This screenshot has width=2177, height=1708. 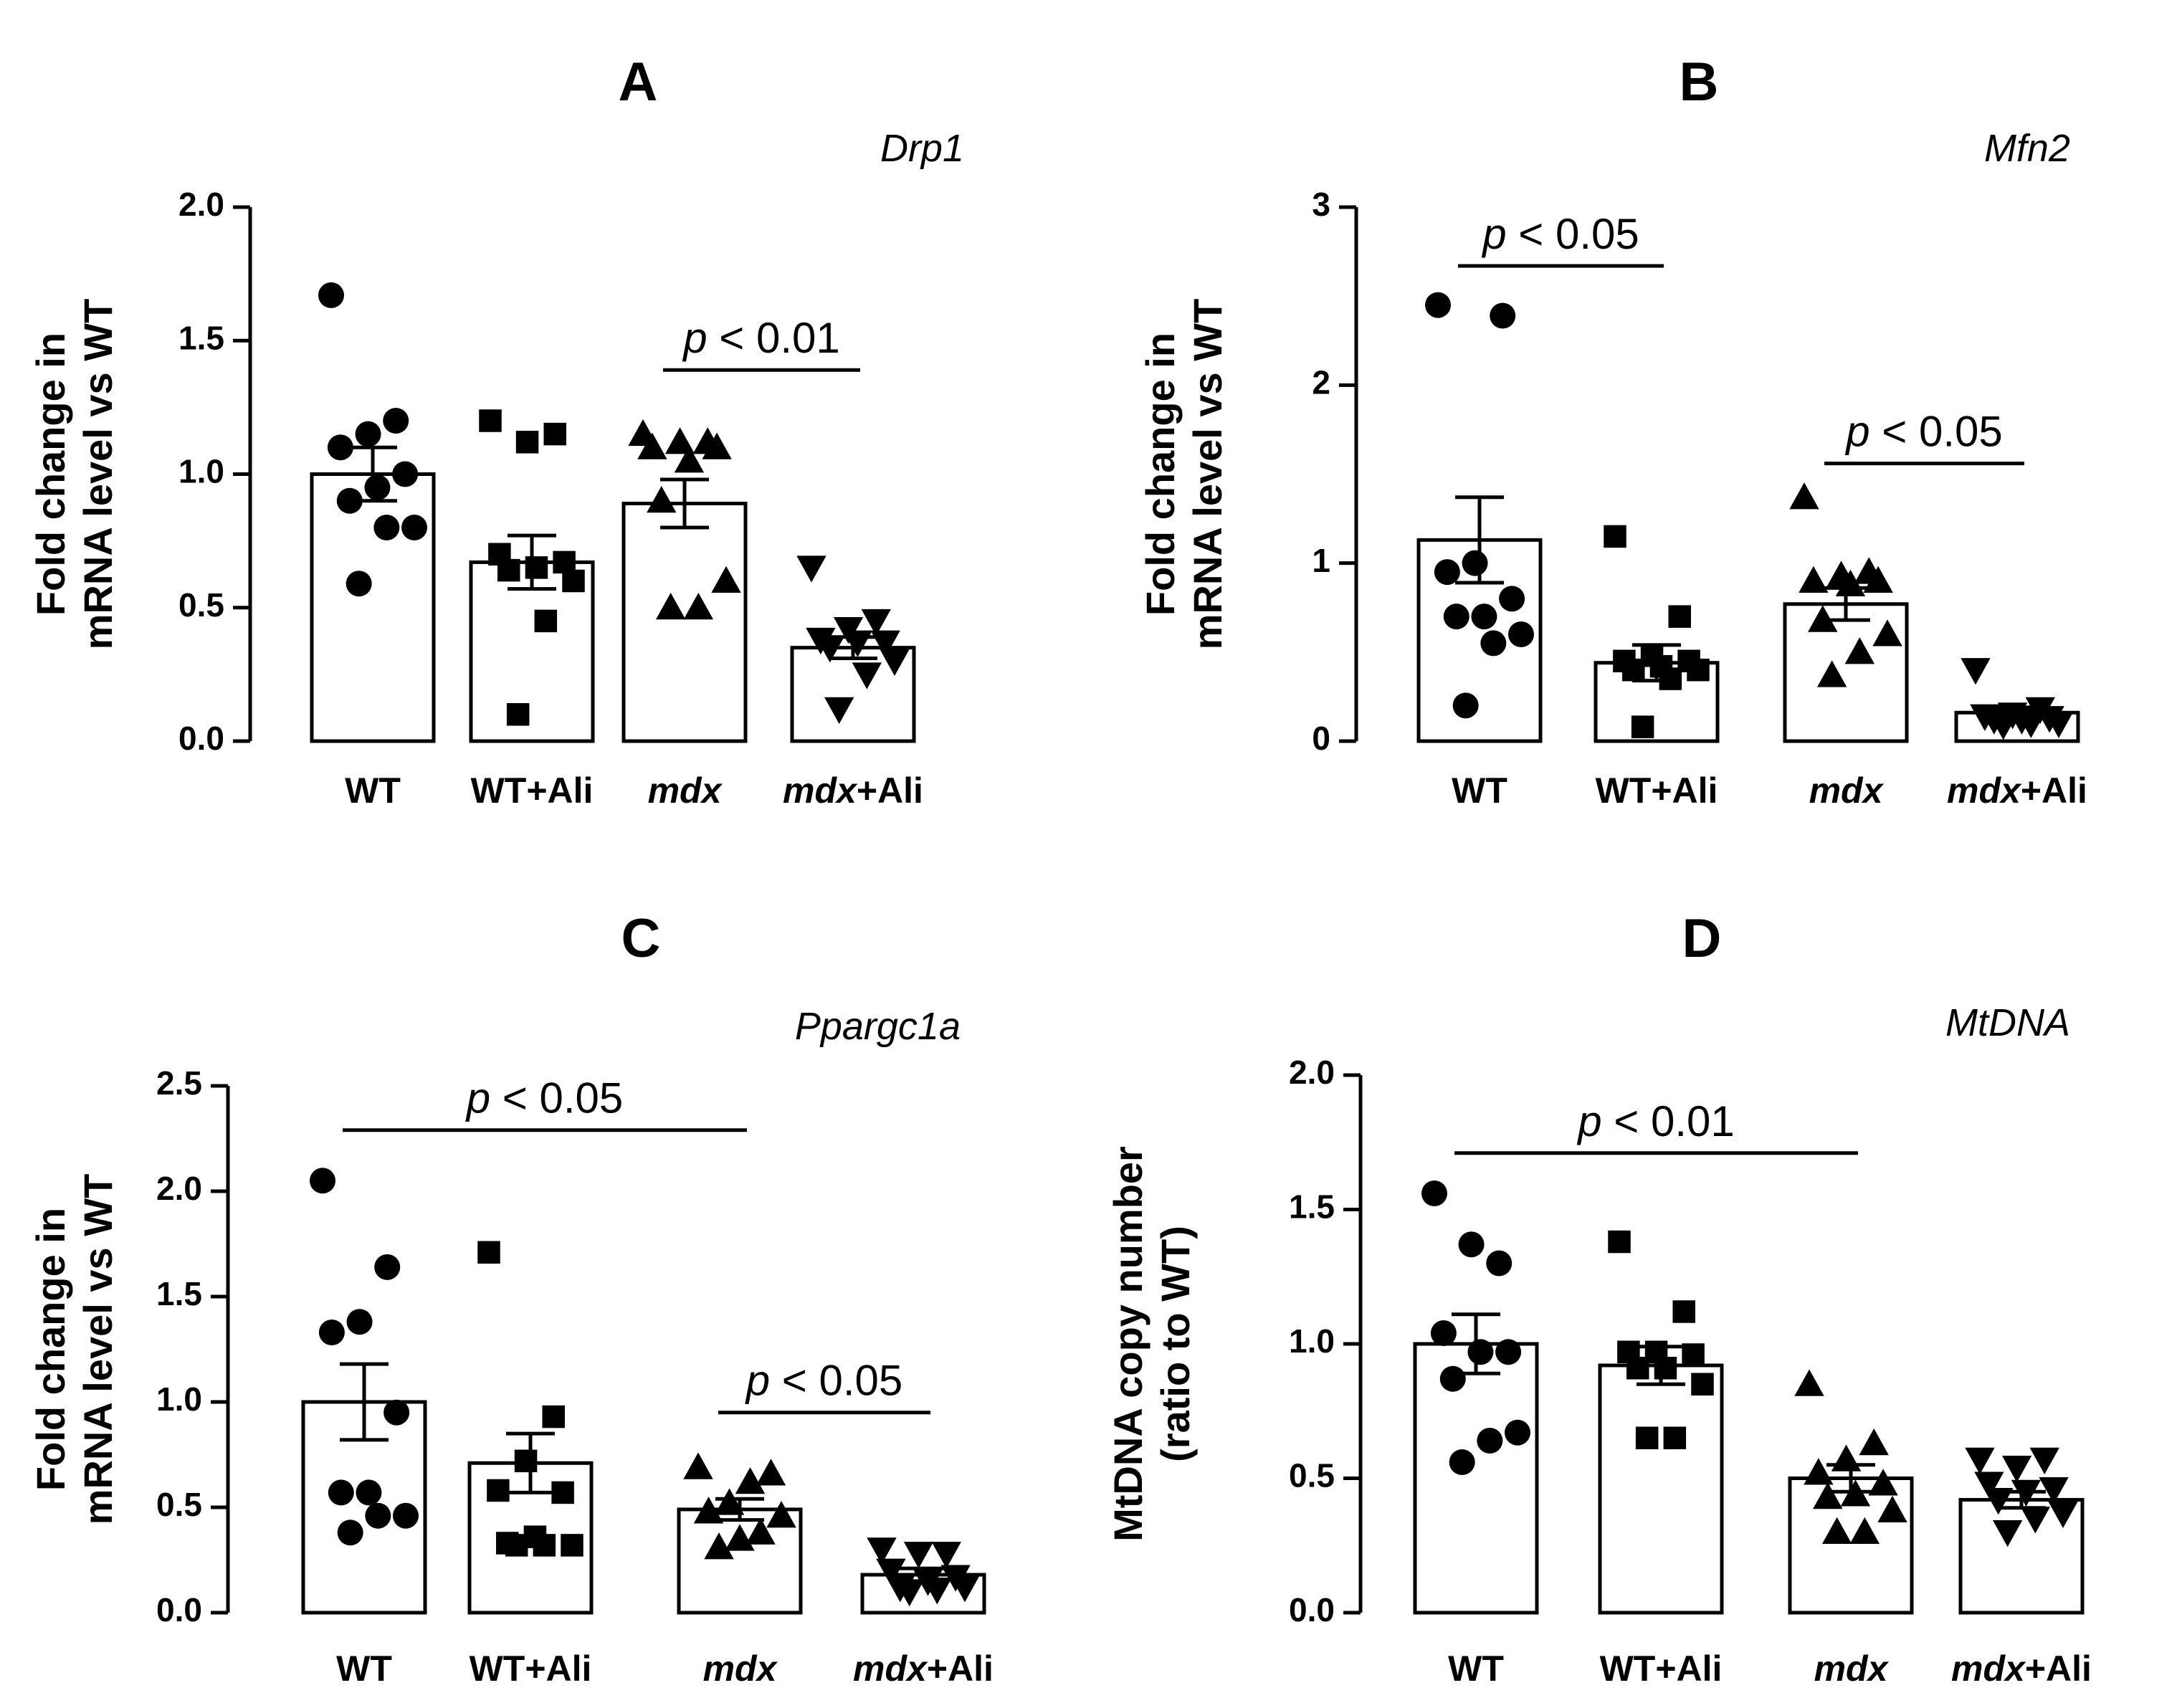 I want to click on x-tick-label: WT+Ali, so click(x=1661, y=1669).